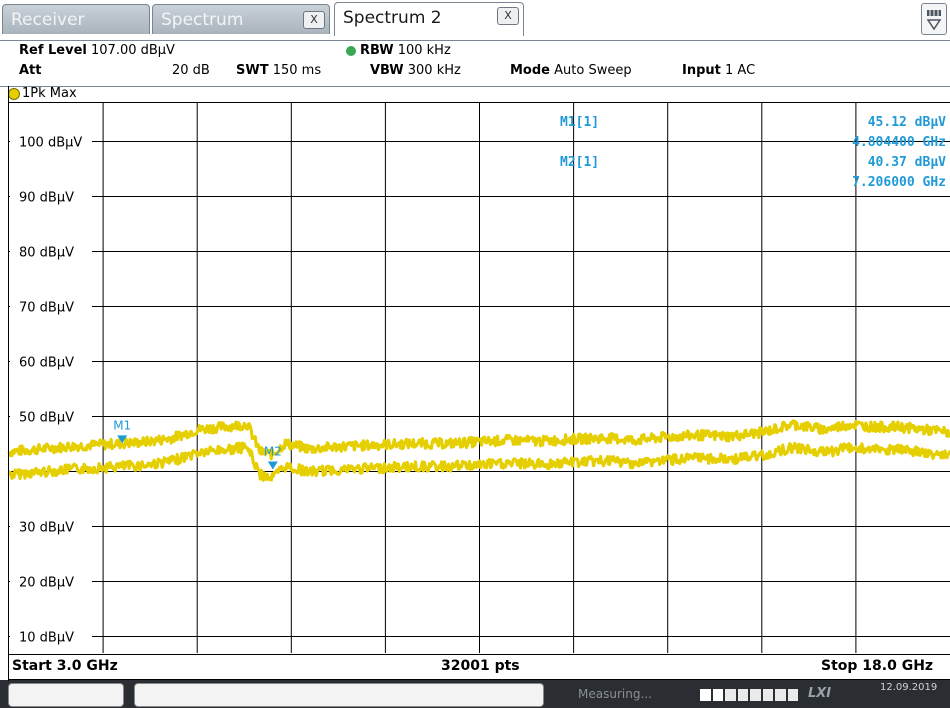 The height and width of the screenshot is (708, 950). Describe the element at coordinates (740, 70) in the screenshot. I see `input-value: 1 AC` at that location.